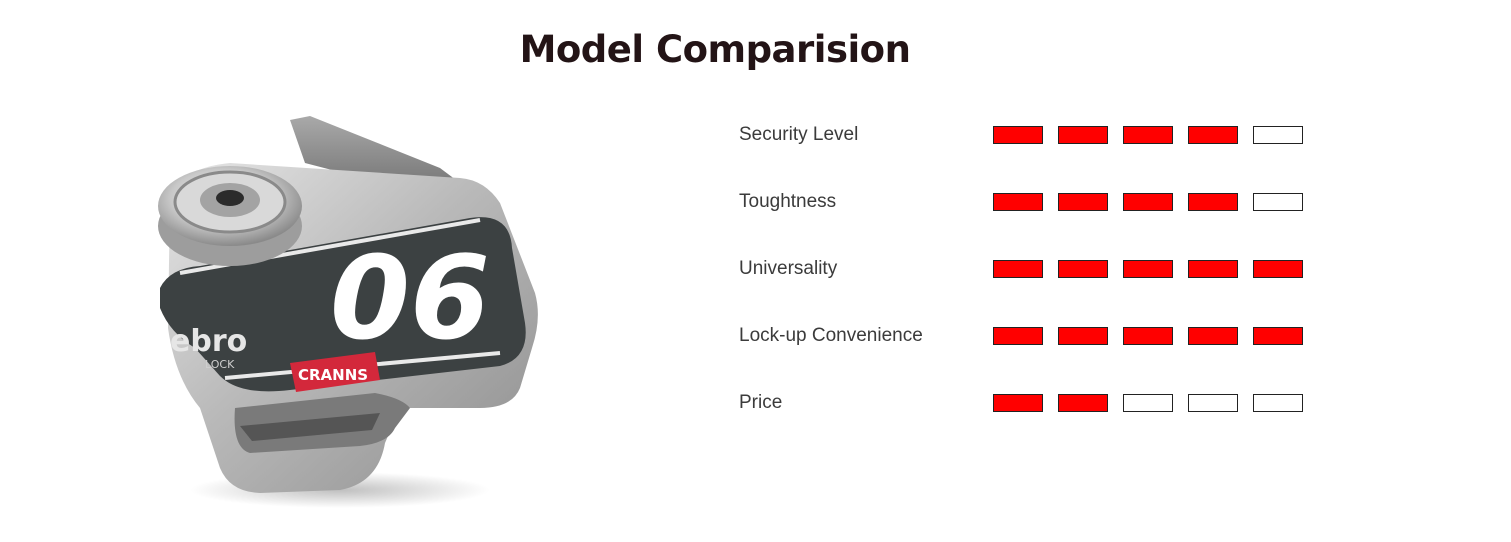 The image size is (1511, 542). I want to click on model-number-graphic: 06, so click(410, 299).